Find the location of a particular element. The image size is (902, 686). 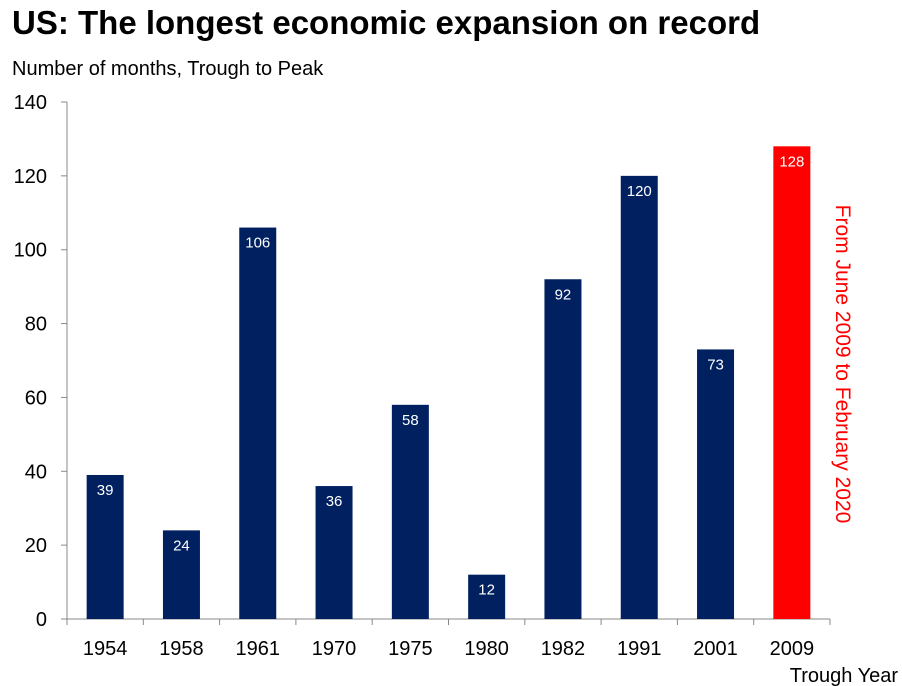

bar-value-label: 36 is located at coordinates (334, 501).